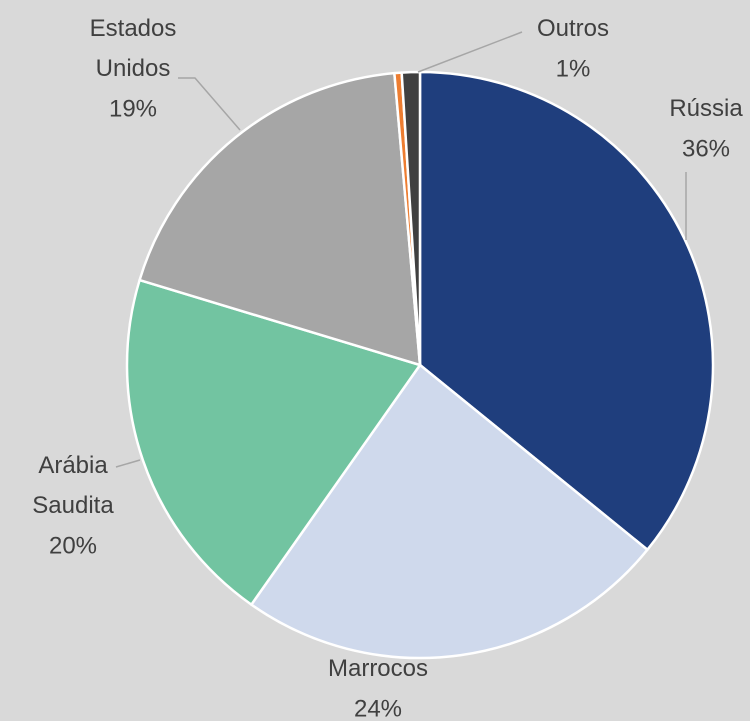 The image size is (750, 721). I want to click on category-label: Rússia, so click(706, 108).